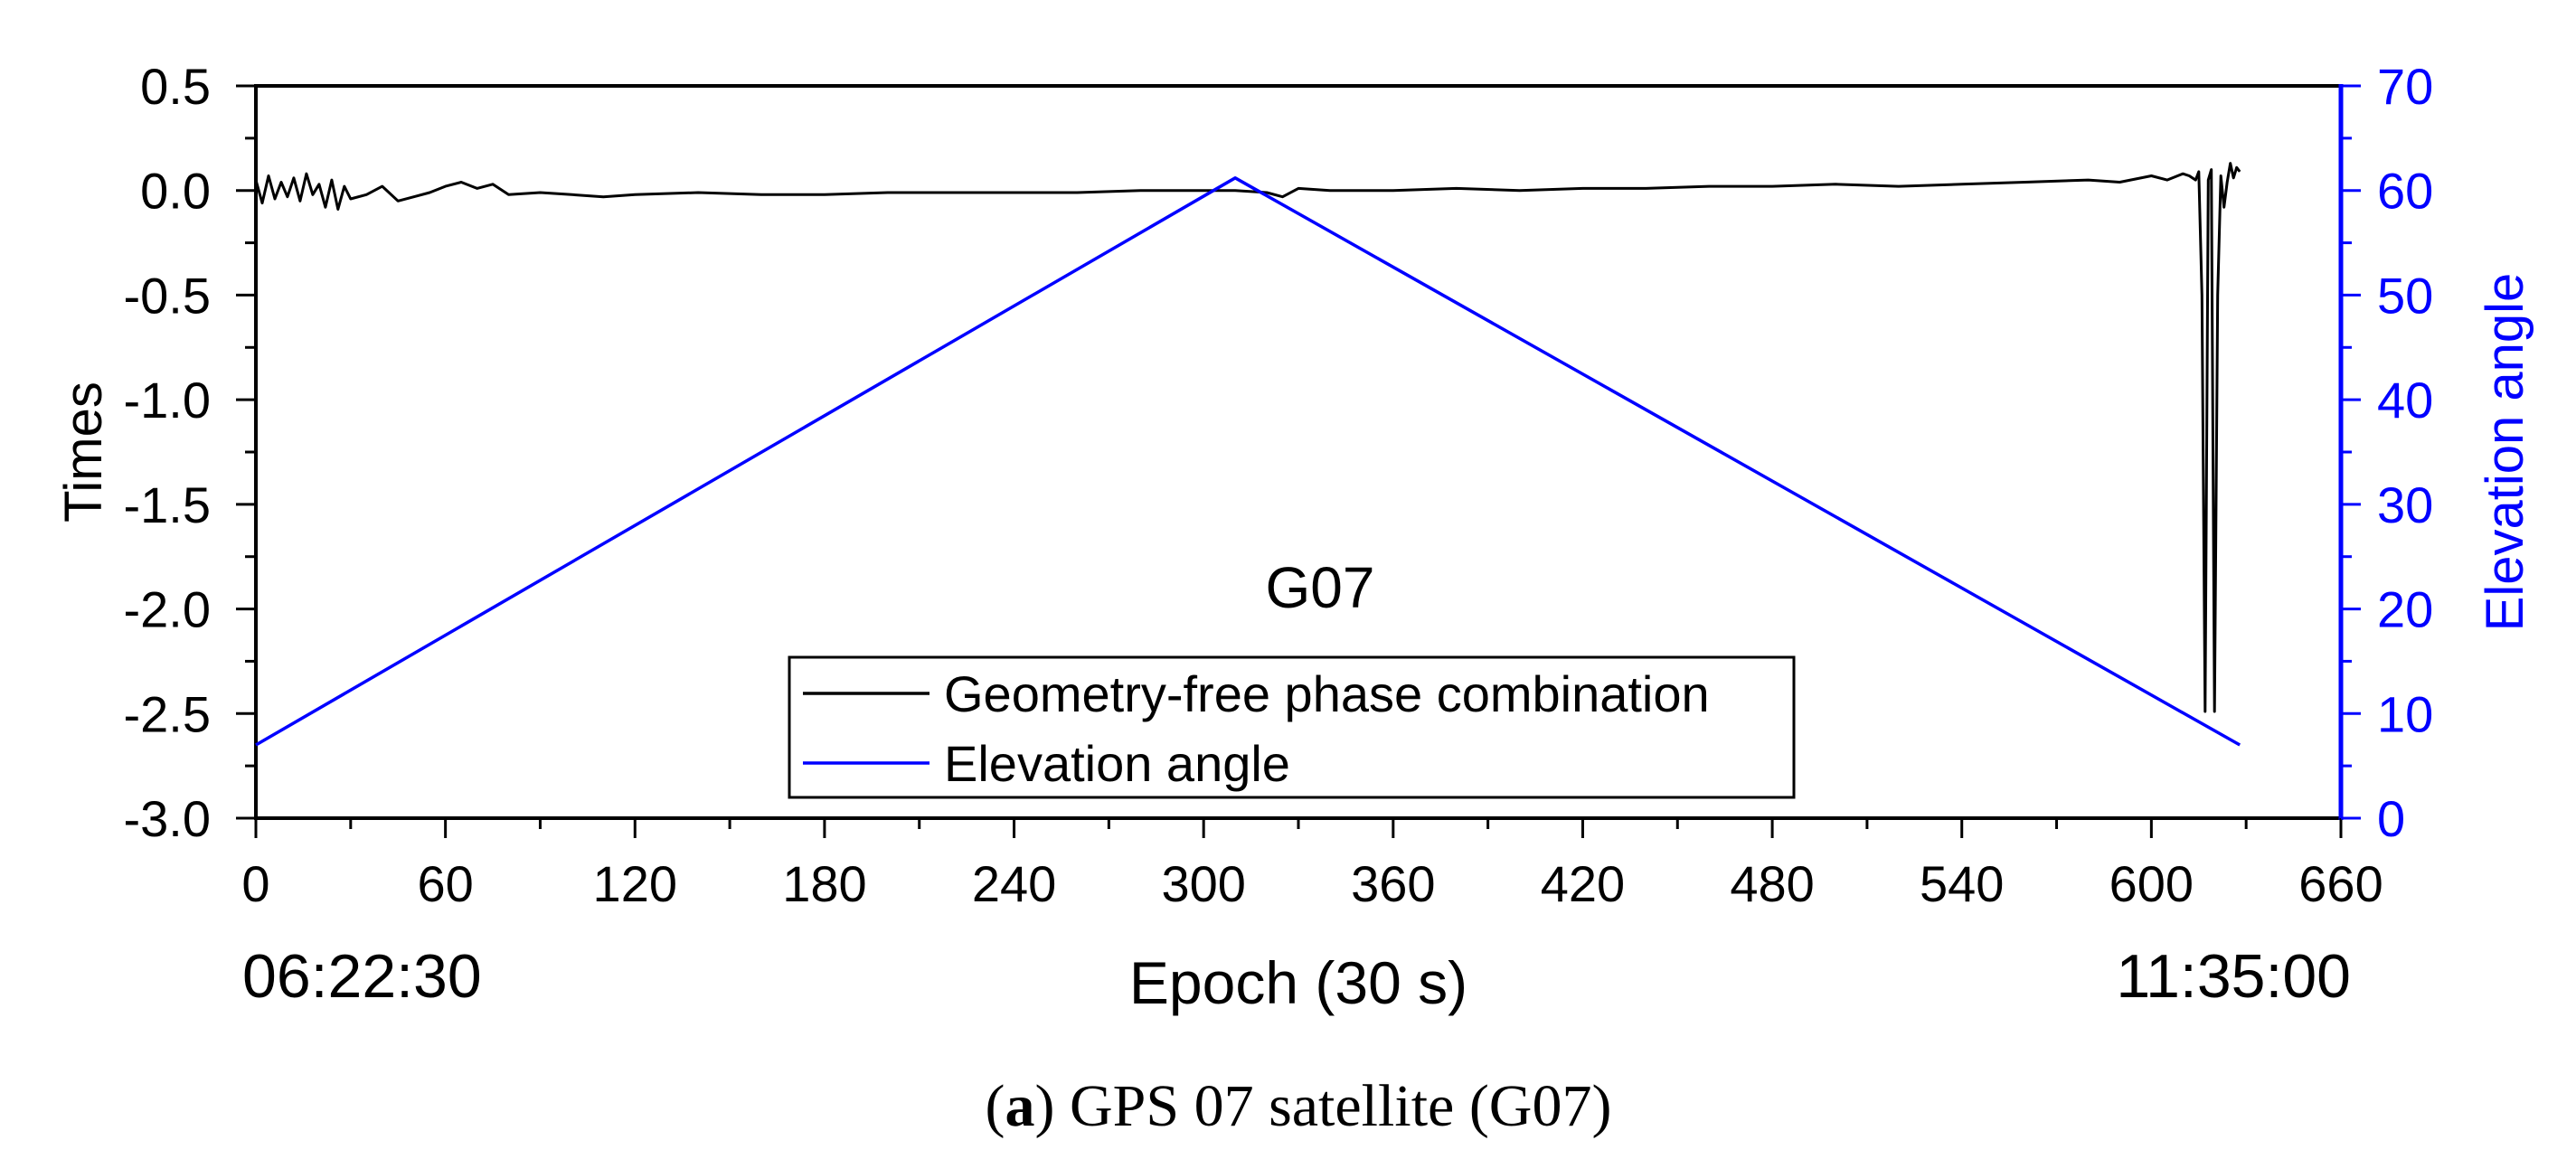 The height and width of the screenshot is (1159, 2576). I want to click on figure-caption: (a) GPS 07 satellite (G07), so click(1299, 1106).